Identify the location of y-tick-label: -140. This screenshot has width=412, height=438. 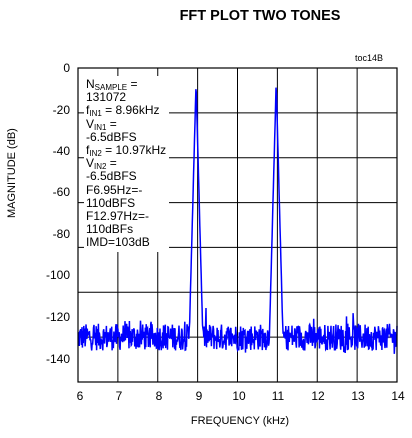
(57, 359).